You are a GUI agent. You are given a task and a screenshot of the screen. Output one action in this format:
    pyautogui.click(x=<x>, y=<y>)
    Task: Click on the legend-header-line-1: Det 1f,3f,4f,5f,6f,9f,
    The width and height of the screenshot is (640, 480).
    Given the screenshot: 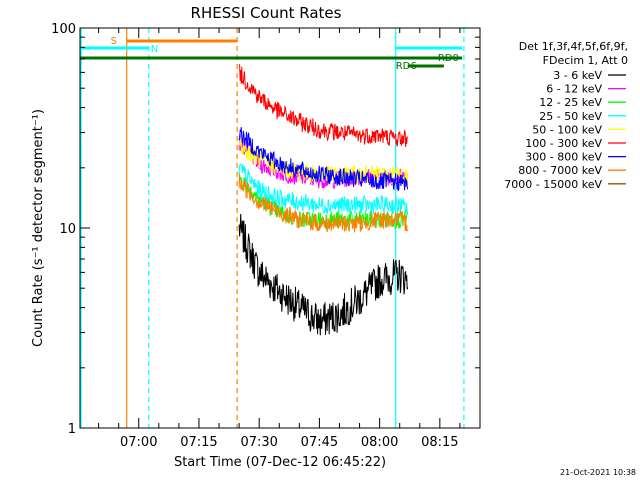 What is the action you would take?
    pyautogui.click(x=573, y=46)
    